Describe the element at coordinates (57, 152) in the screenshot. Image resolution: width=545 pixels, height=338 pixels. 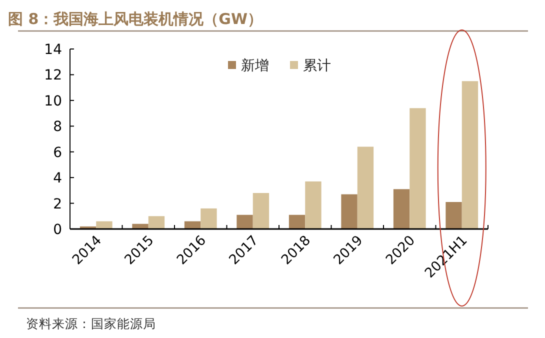
I see `y-tick-label: 6` at that location.